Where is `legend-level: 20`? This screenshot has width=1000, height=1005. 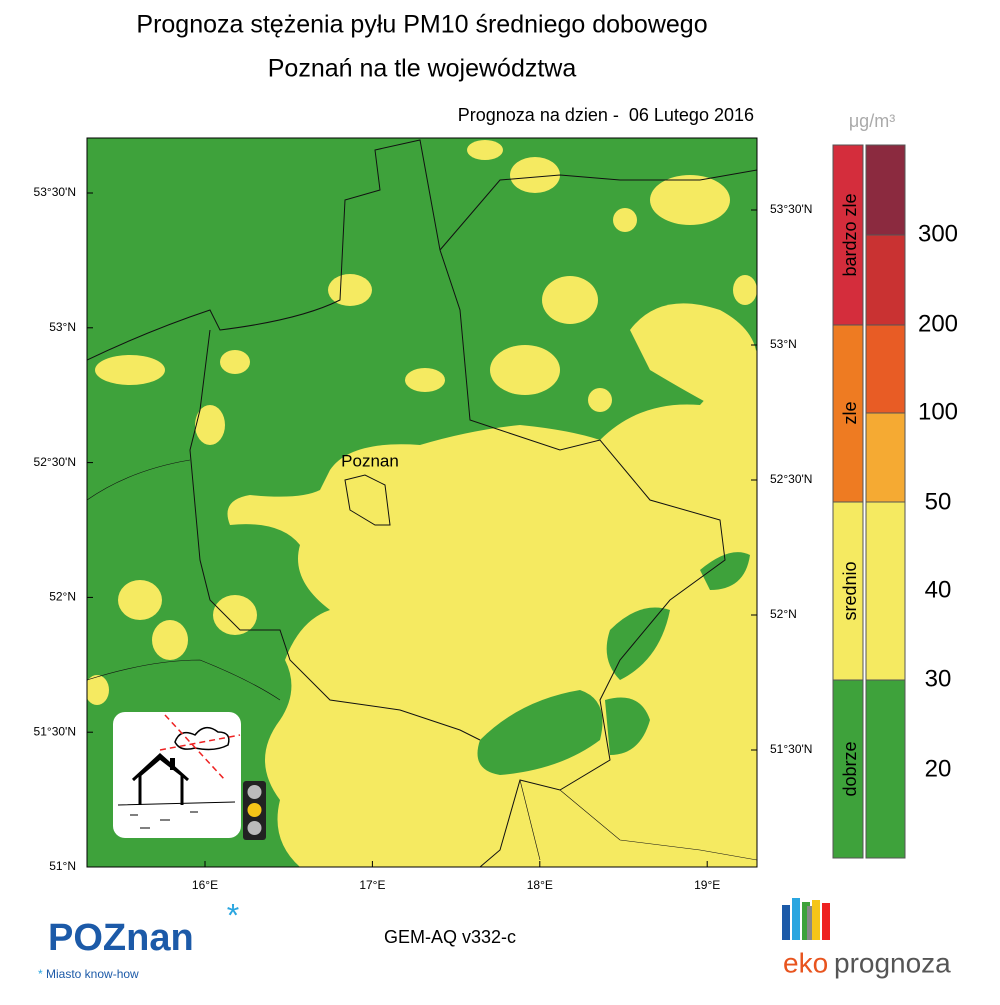
legend-level: 20 is located at coordinates (938, 768).